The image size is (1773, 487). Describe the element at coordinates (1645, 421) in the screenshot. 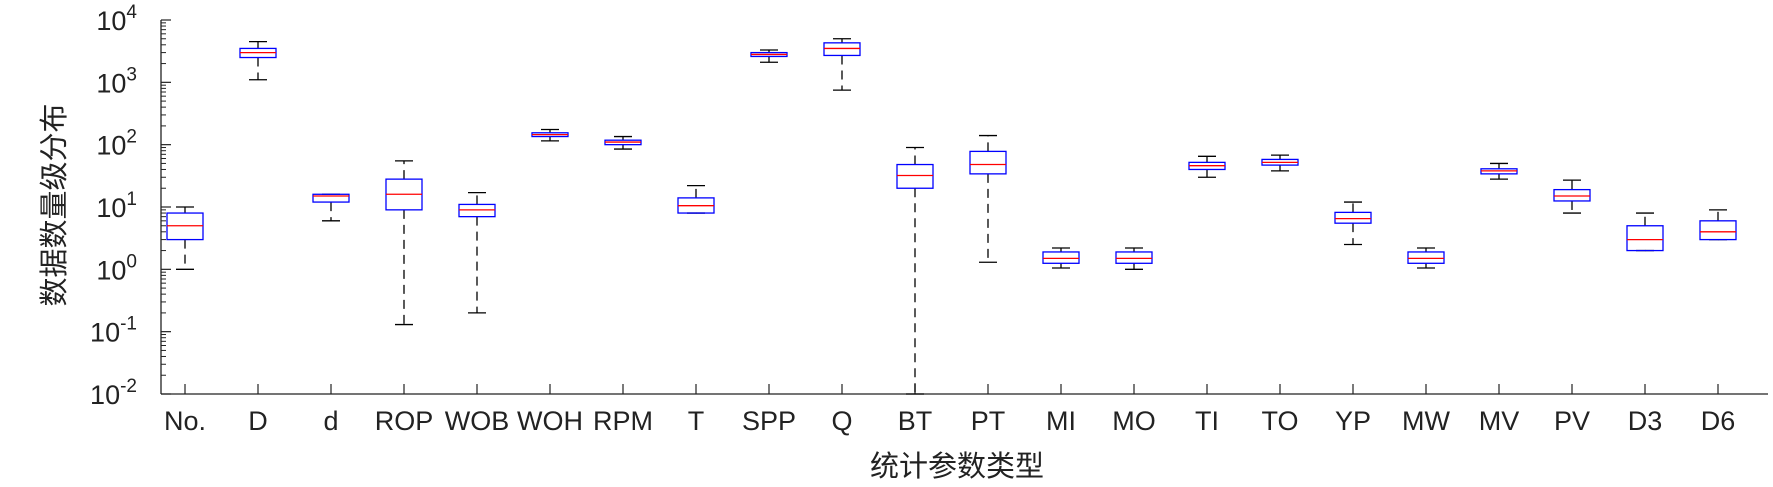

I see `x-tick-label: D3` at that location.